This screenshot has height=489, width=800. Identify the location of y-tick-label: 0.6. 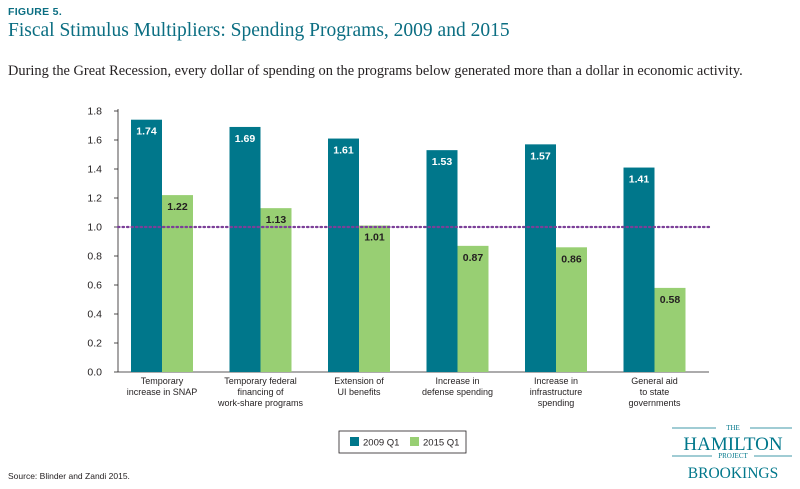
(94, 286).